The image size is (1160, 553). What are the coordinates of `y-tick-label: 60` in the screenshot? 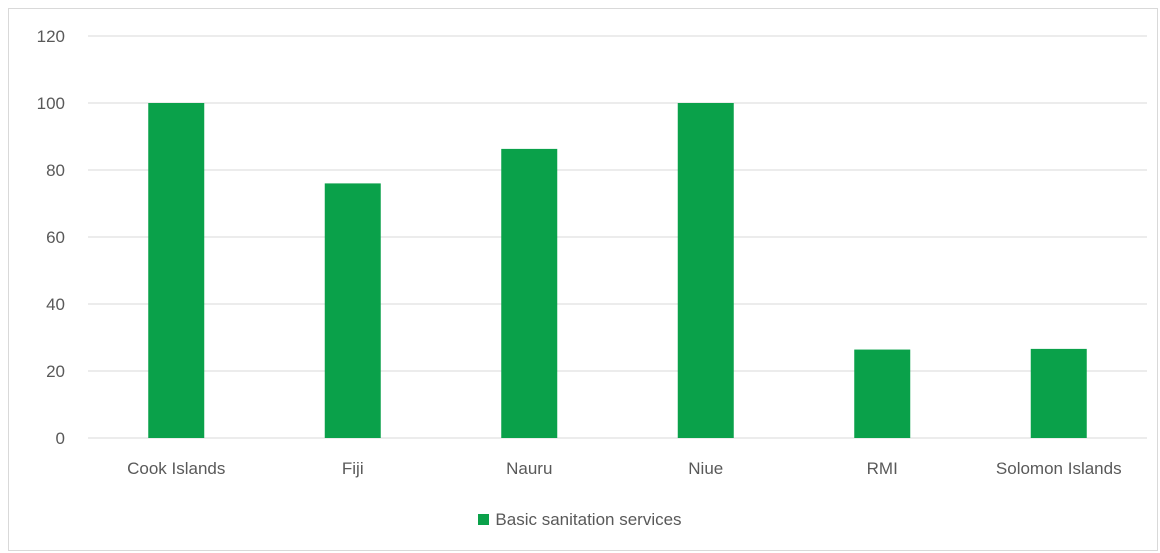 It's located at (55, 237).